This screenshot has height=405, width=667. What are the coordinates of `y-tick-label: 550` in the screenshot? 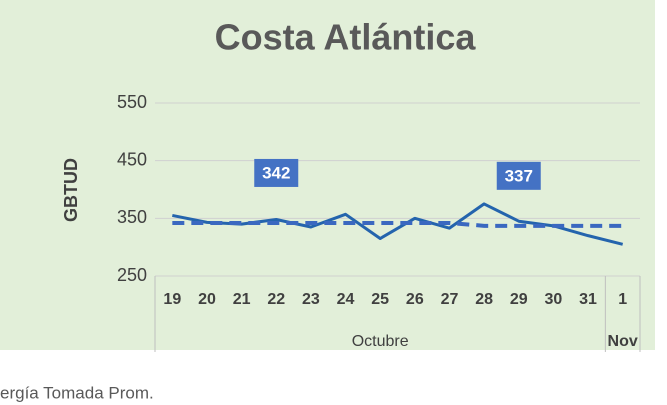 It's located at (132, 102).